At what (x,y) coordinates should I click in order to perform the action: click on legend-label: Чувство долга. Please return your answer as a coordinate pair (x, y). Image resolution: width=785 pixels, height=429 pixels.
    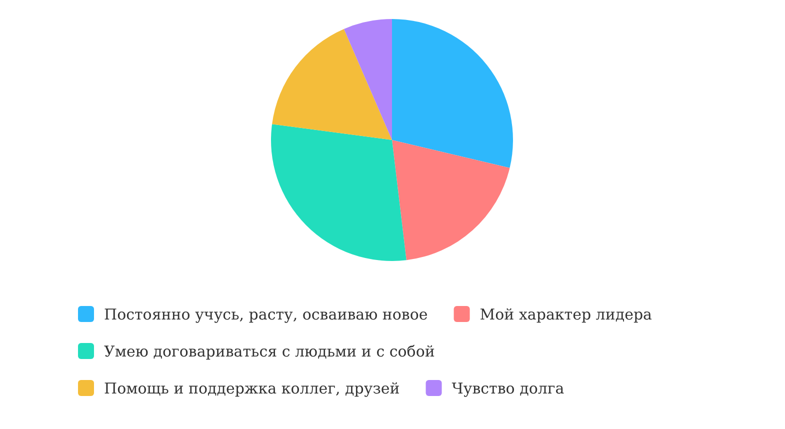
    Looking at the image, I should click on (508, 388).